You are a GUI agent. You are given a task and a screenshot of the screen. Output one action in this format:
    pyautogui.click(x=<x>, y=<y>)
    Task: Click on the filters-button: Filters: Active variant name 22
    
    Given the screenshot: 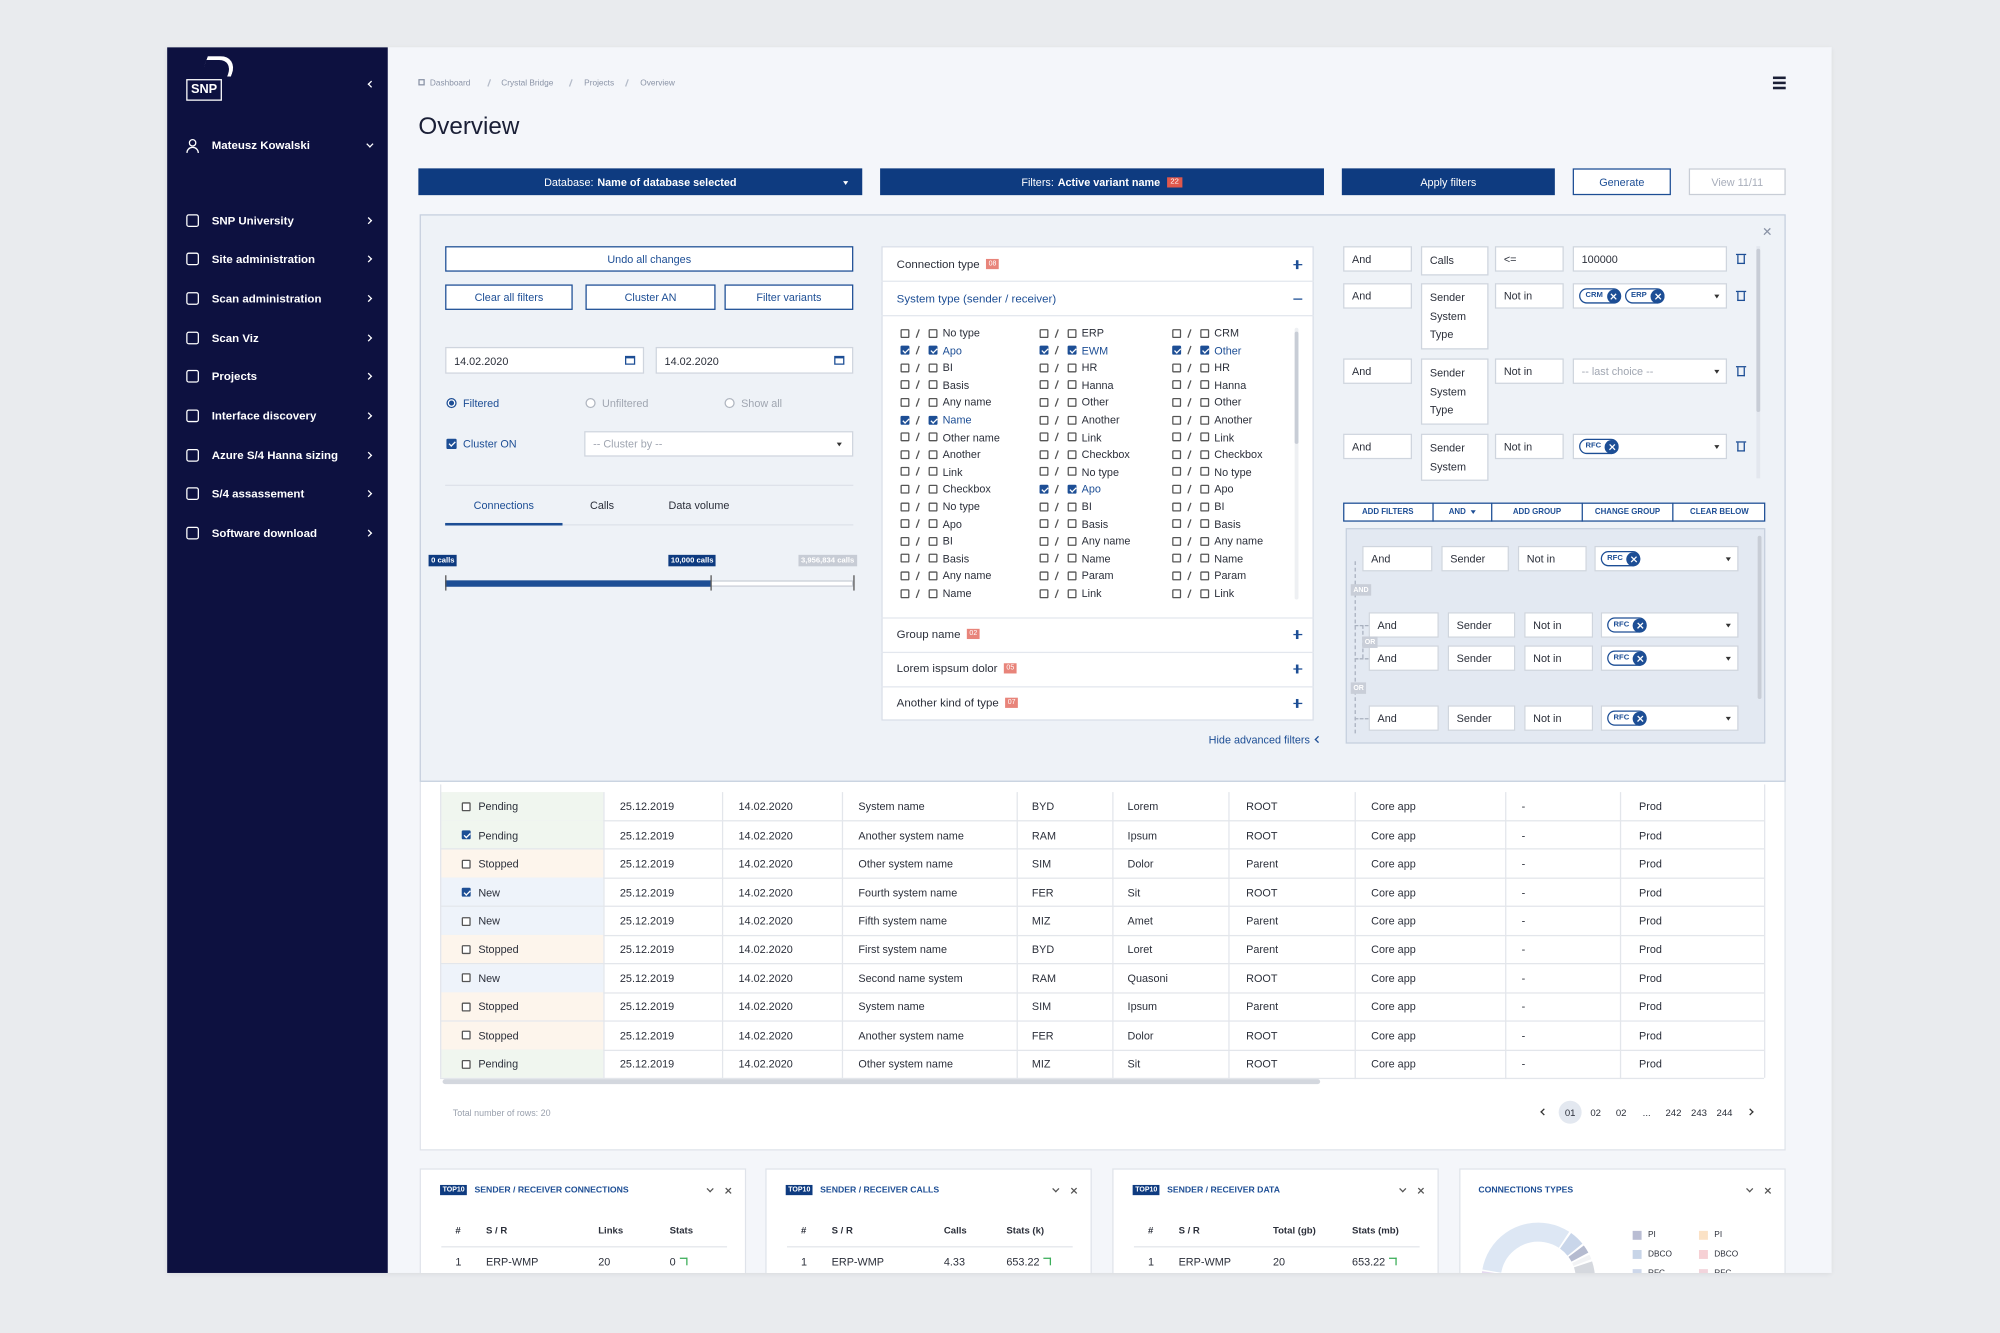 What is the action you would take?
    pyautogui.click(x=1102, y=182)
    